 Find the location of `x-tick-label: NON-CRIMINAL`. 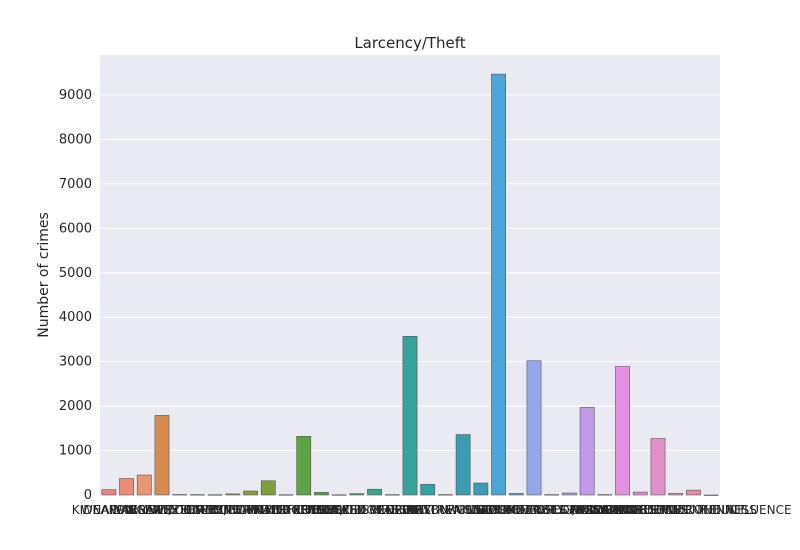

x-tick-label: NON-CRIMINAL is located at coordinates (499, 510).